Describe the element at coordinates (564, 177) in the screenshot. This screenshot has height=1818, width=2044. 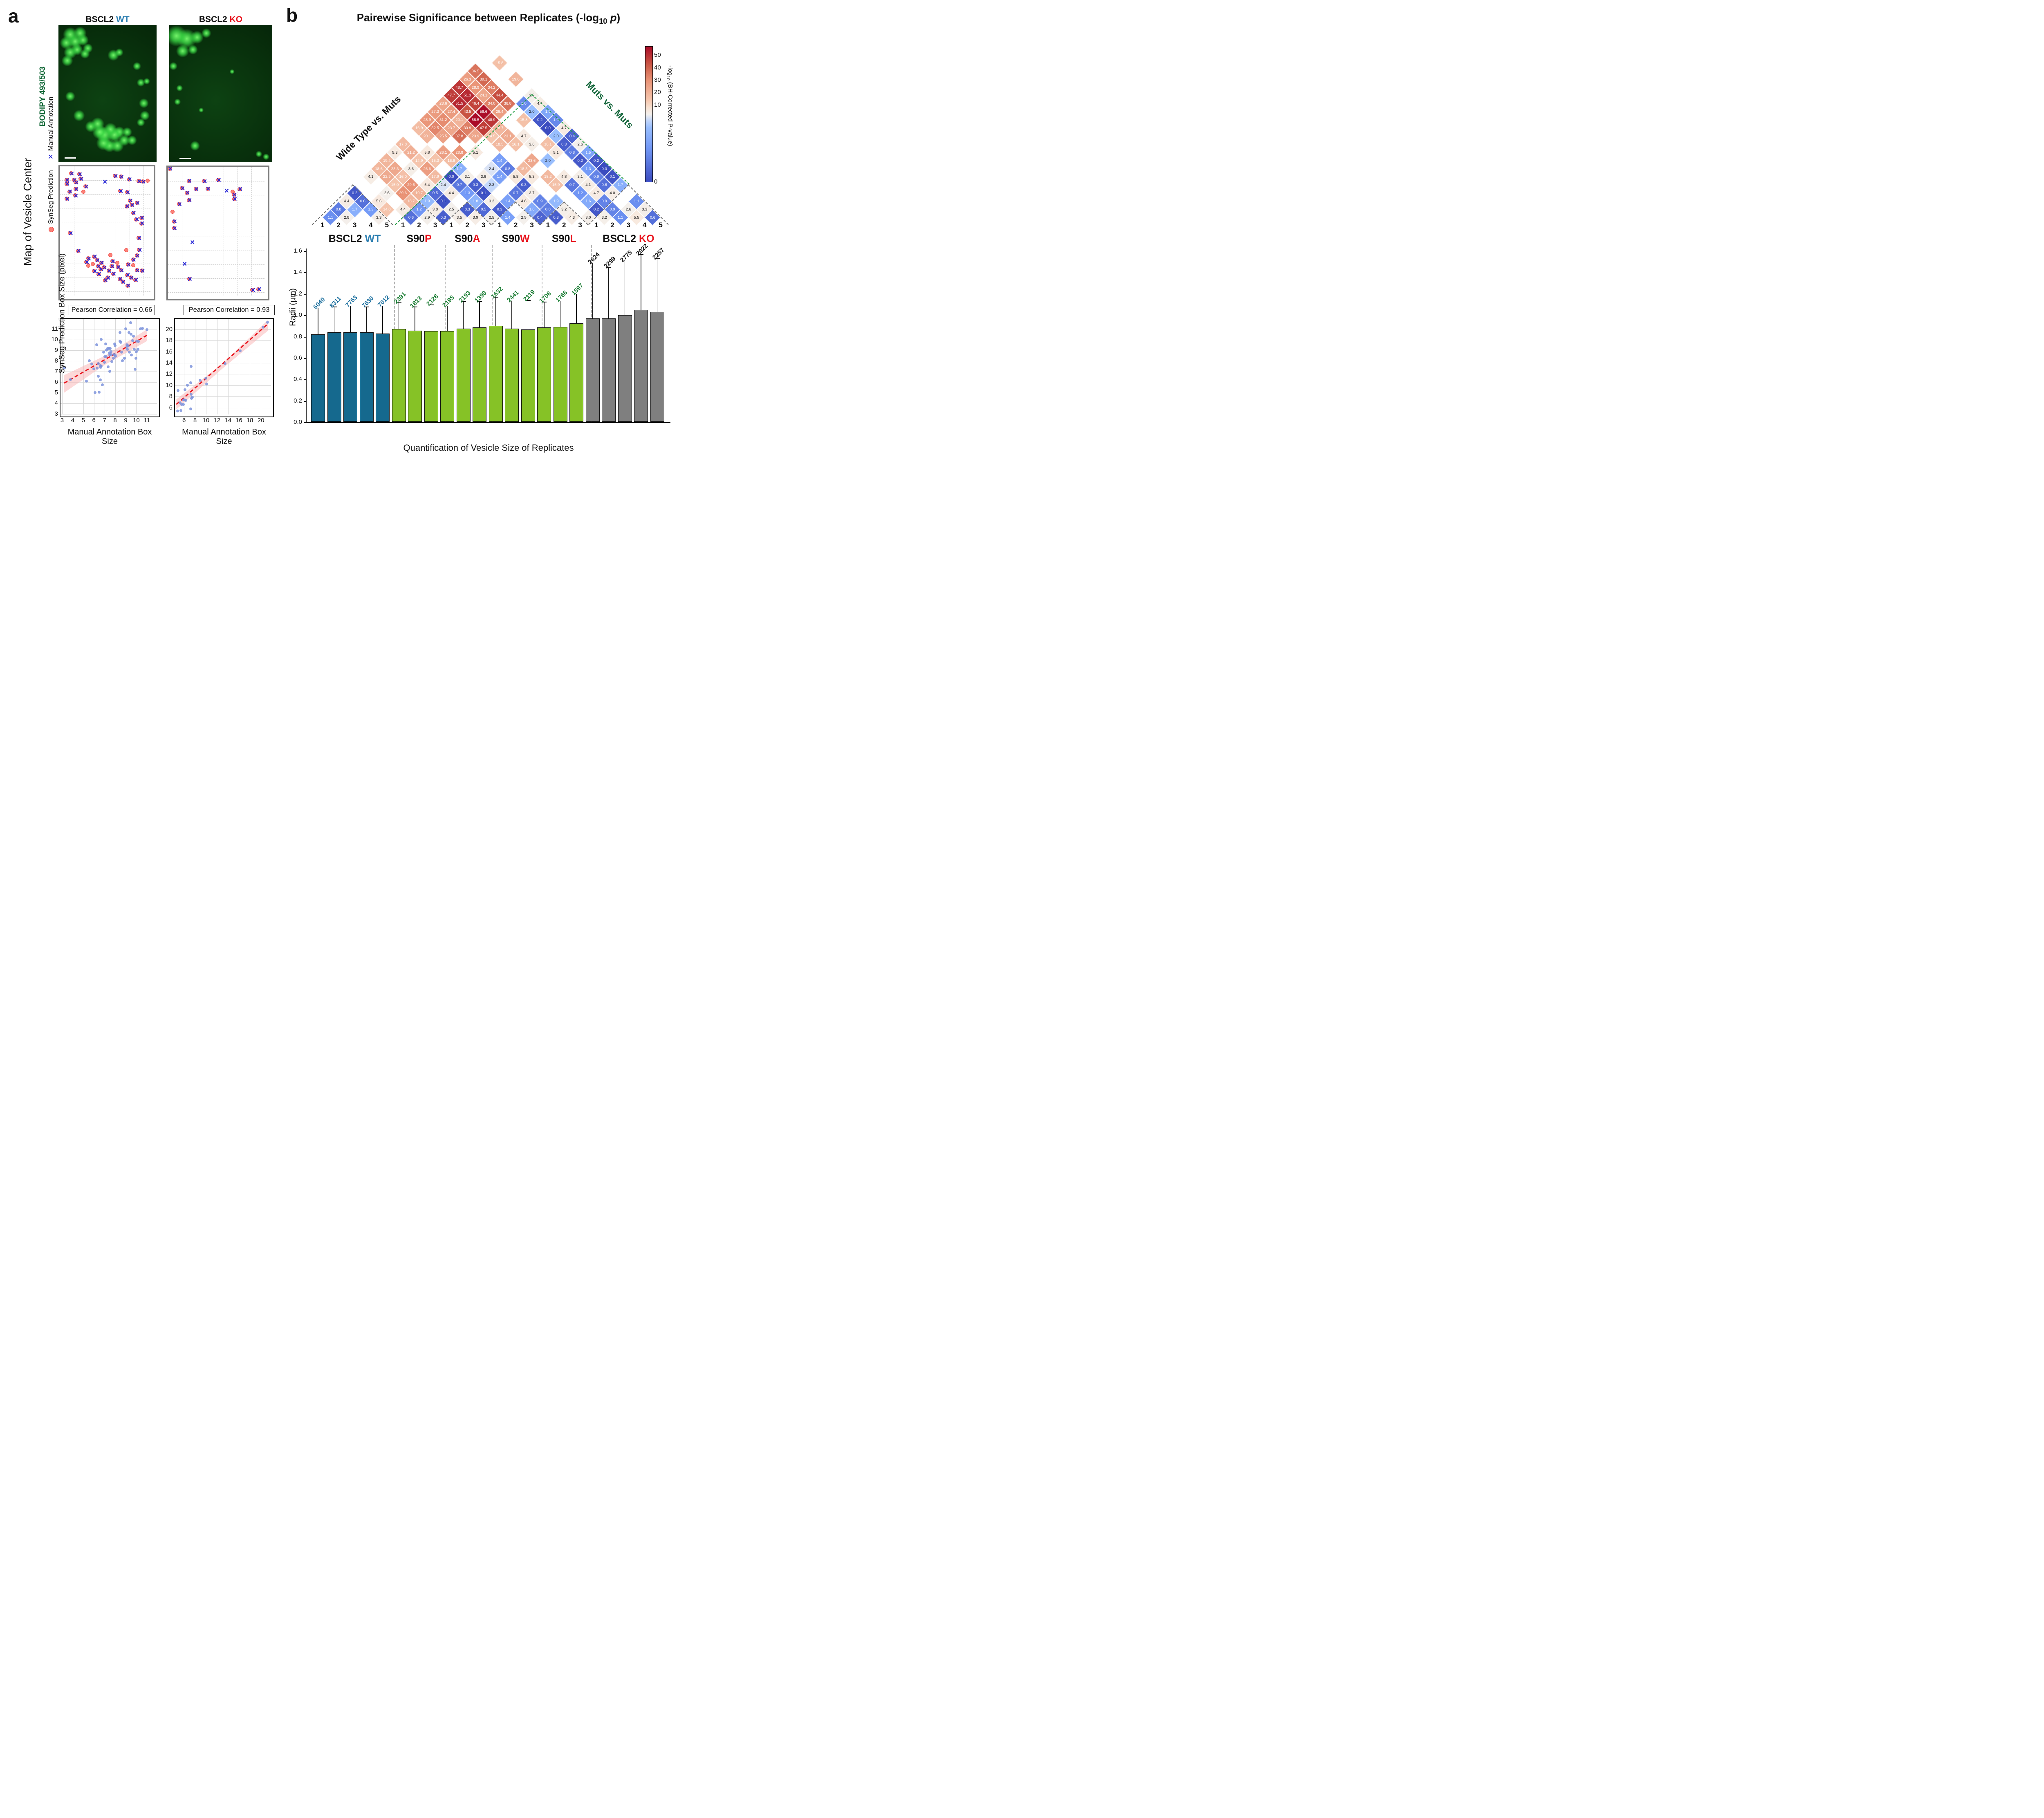
I see `heatmap-cell-value: 4.8` at that location.